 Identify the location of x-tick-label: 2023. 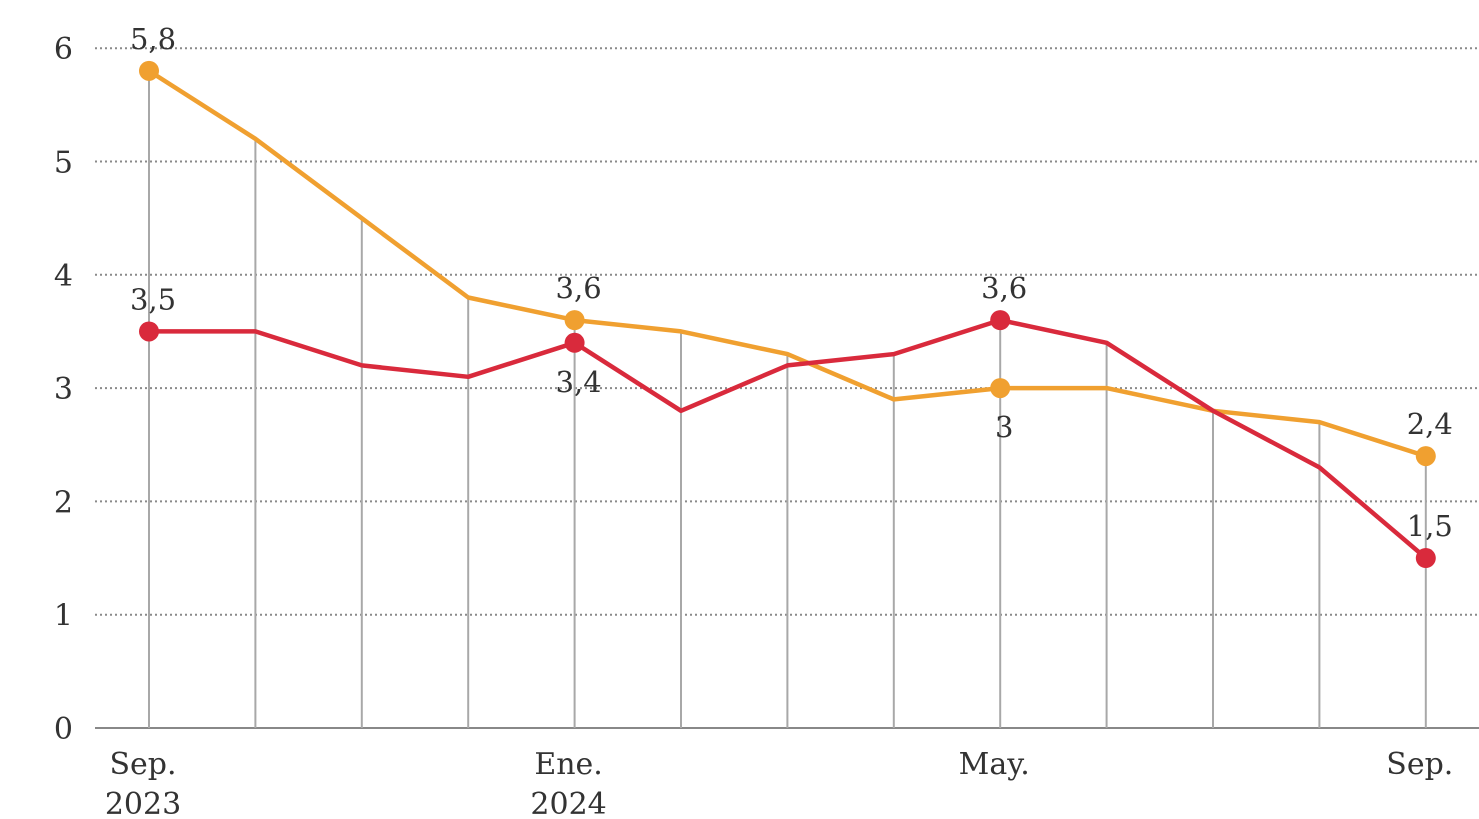
(143, 803).